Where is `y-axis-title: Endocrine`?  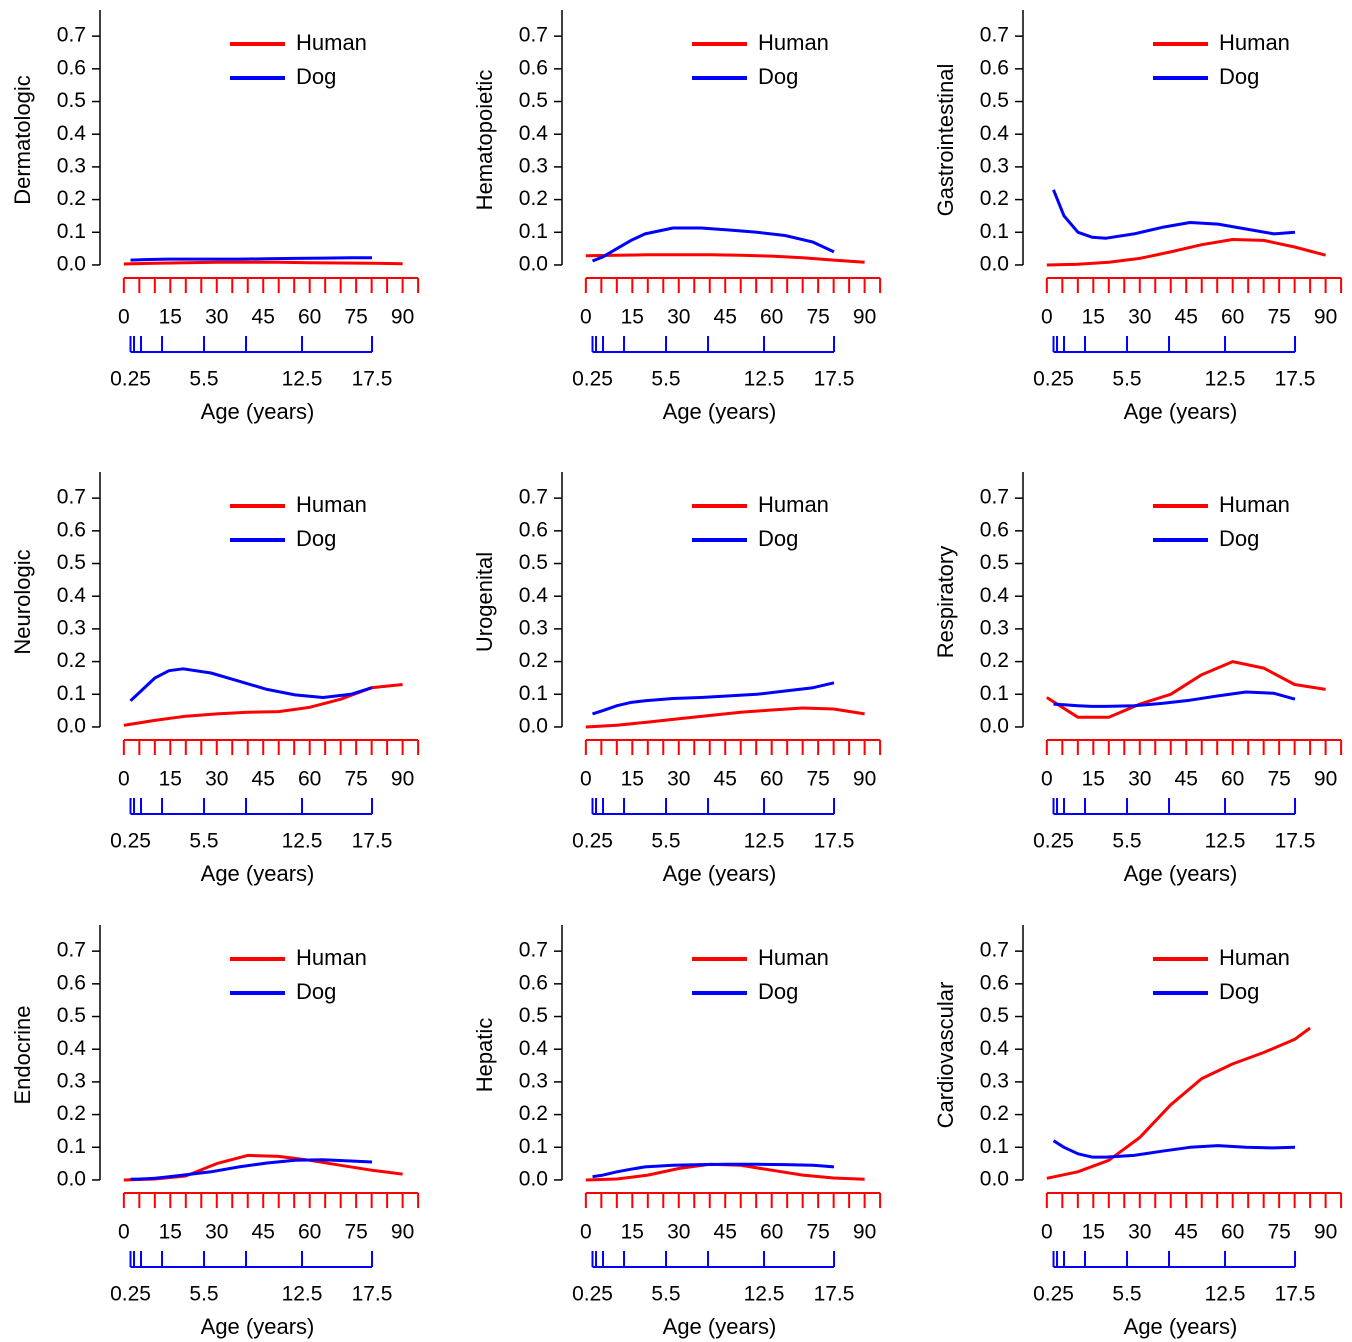 y-axis-title: Endocrine is located at coordinates (22, 1054).